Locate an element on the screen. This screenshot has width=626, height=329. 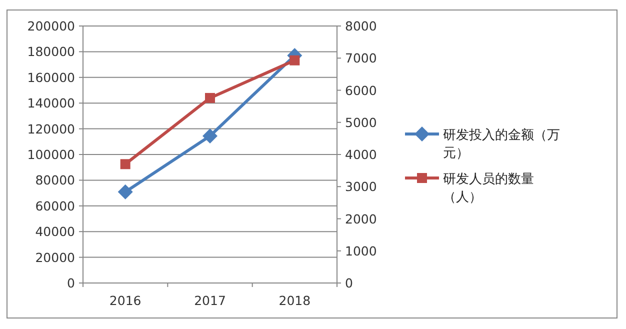
y-tick-label: 100000 is located at coordinates (51, 154).